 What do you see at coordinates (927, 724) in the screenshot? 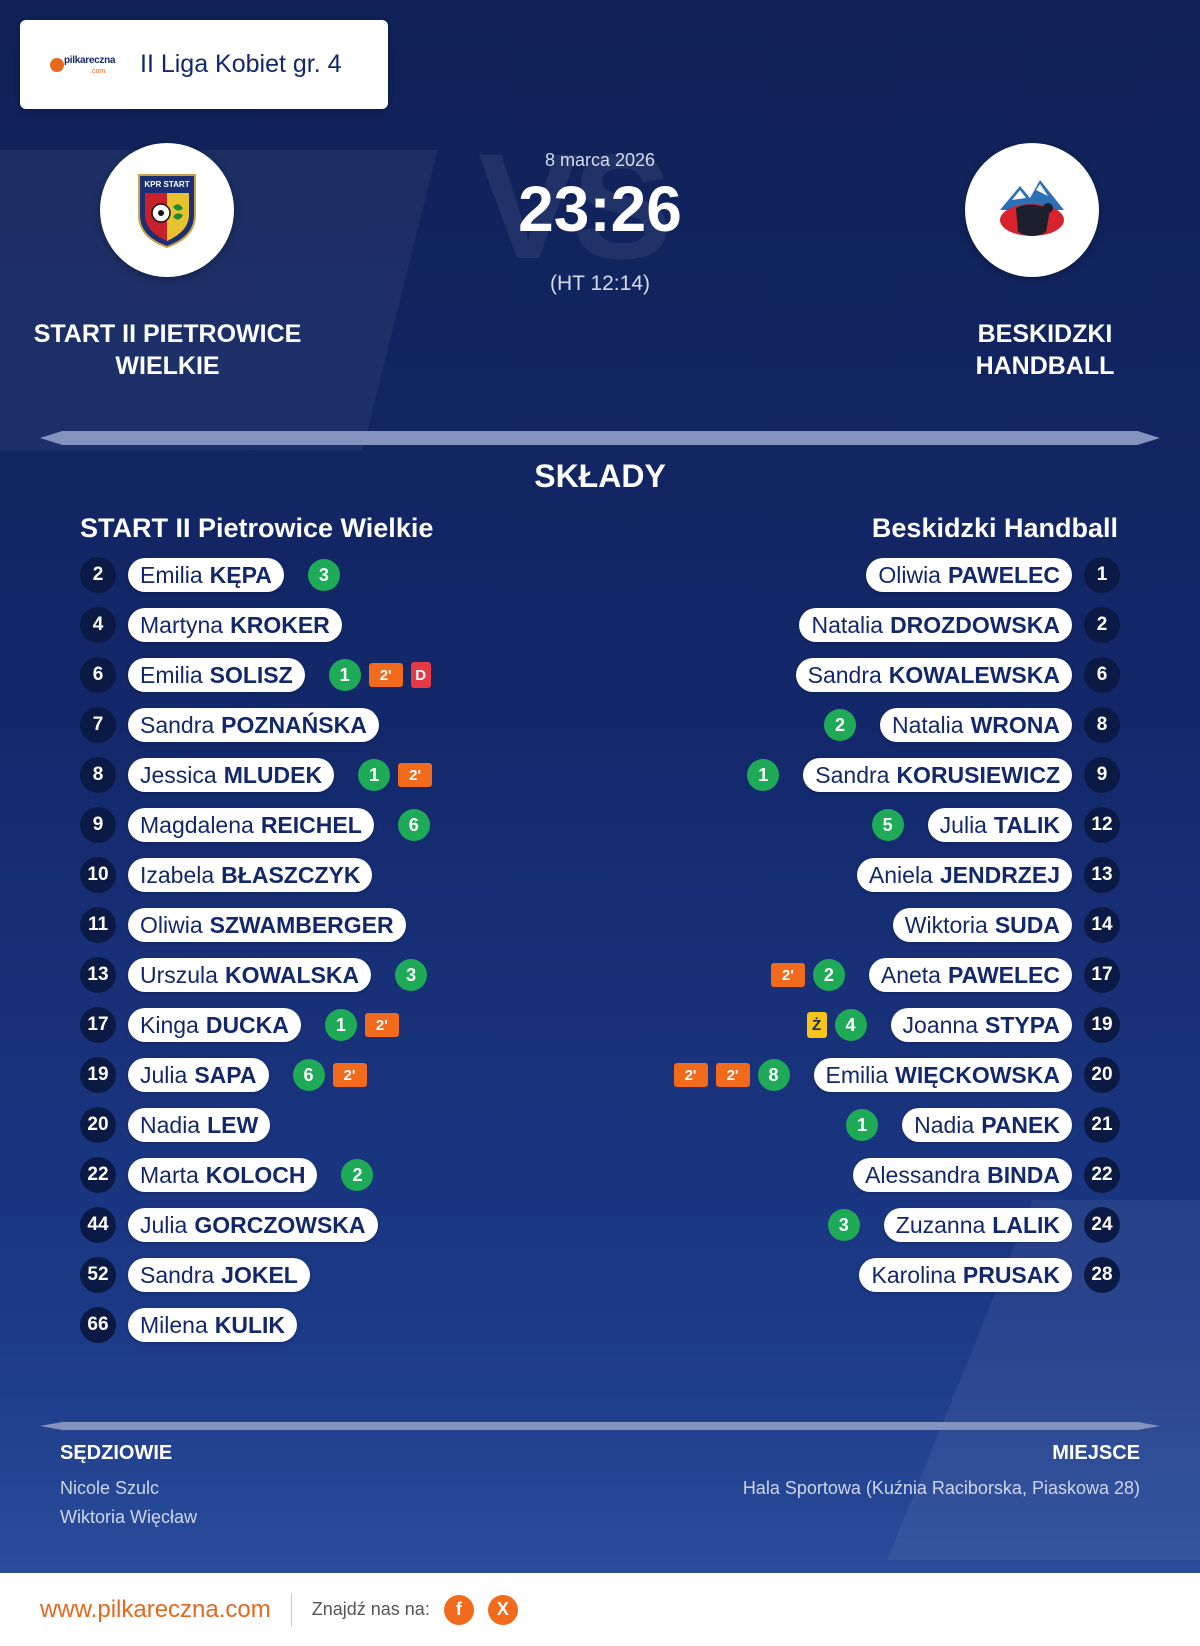
I see `first-name: Natalia` at bounding box center [927, 724].